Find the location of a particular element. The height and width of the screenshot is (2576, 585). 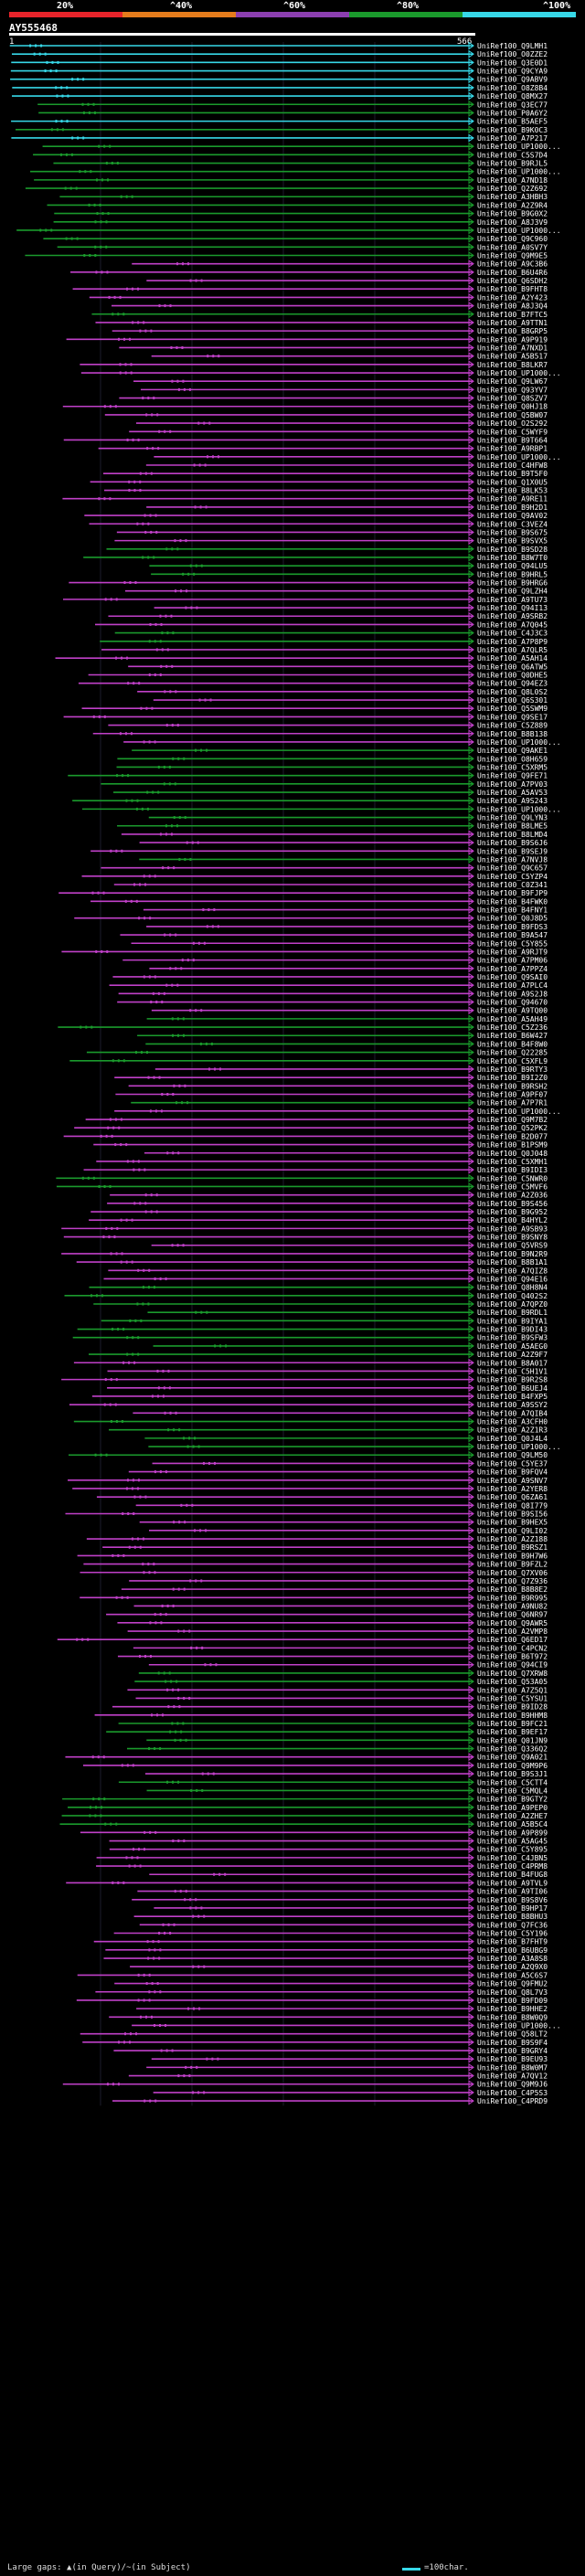

hit-label: UniRef100_Q9AV02 is located at coordinates (512, 516).